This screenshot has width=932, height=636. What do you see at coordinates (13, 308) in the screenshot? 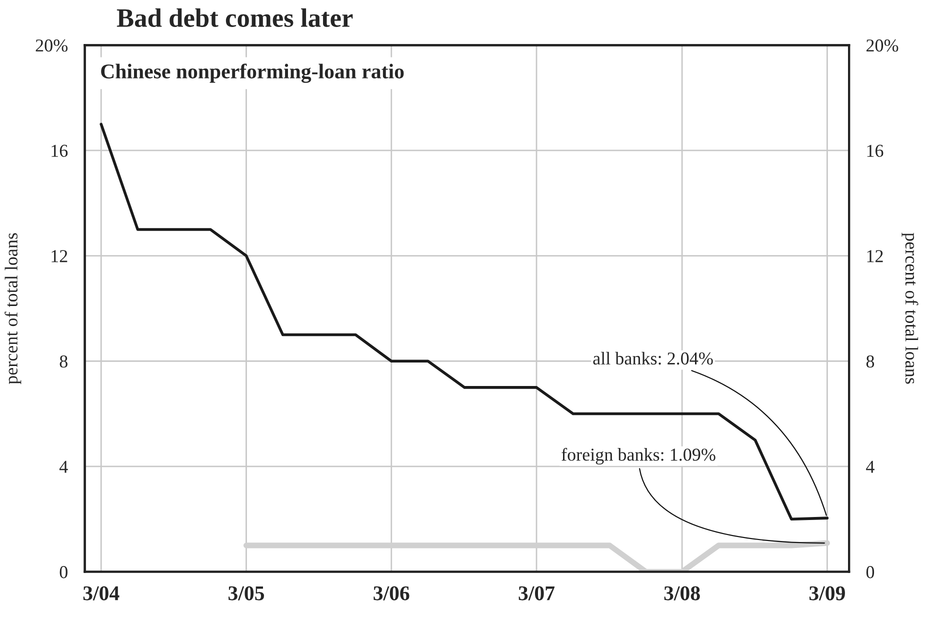
I see `y-axis-title: percent of total loans` at bounding box center [13, 308].